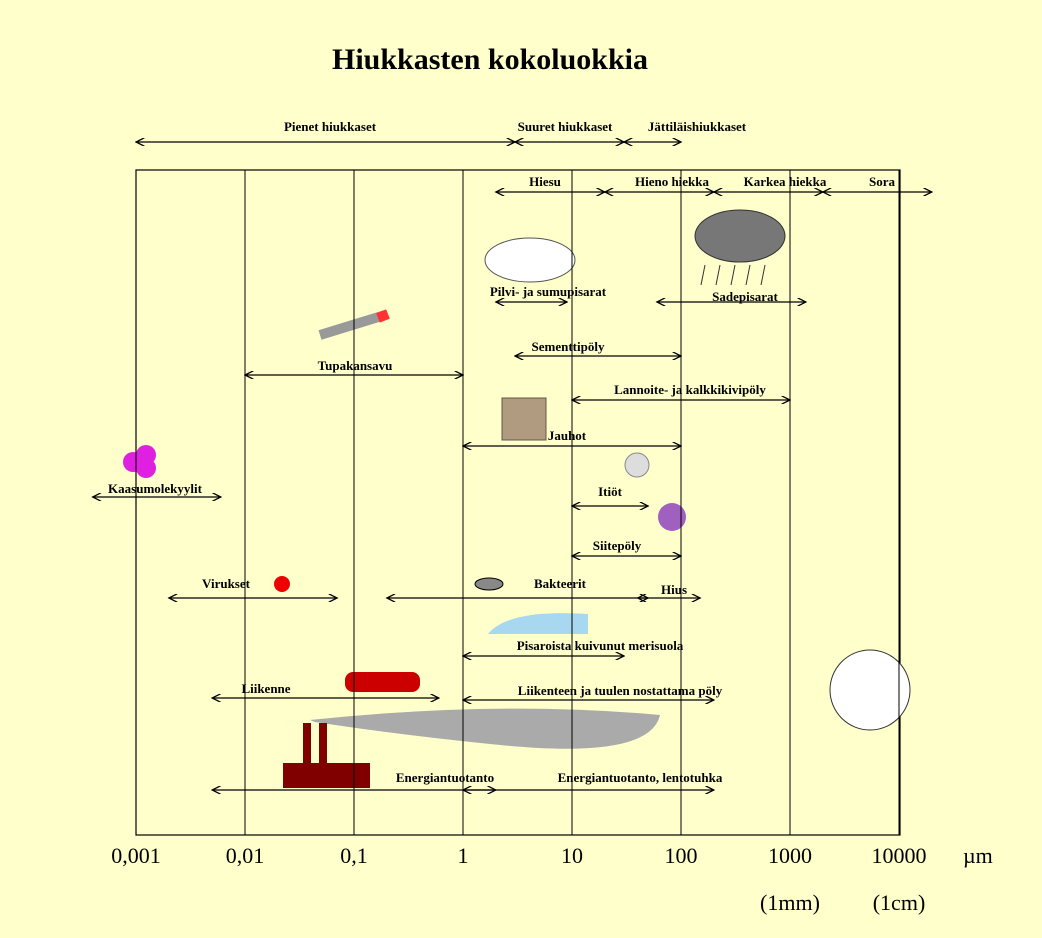 Image resolution: width=1042 pixels, height=938 pixels. Describe the element at coordinates (572, 855) in the screenshot. I see `x-tick-label: 10` at that location.